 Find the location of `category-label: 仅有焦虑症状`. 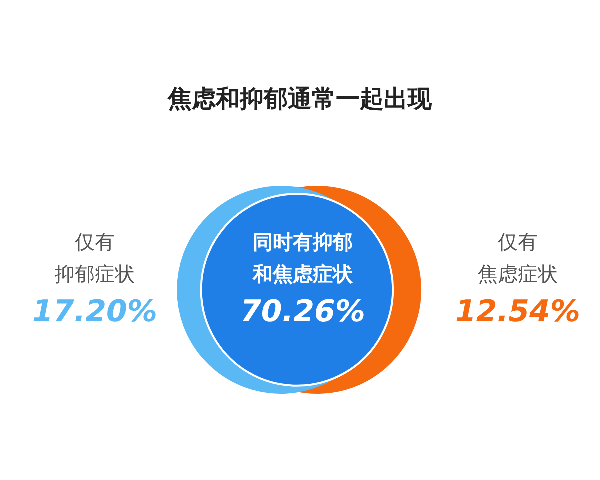

category-label: 仅有焦虑症状 is located at coordinates (518, 258).